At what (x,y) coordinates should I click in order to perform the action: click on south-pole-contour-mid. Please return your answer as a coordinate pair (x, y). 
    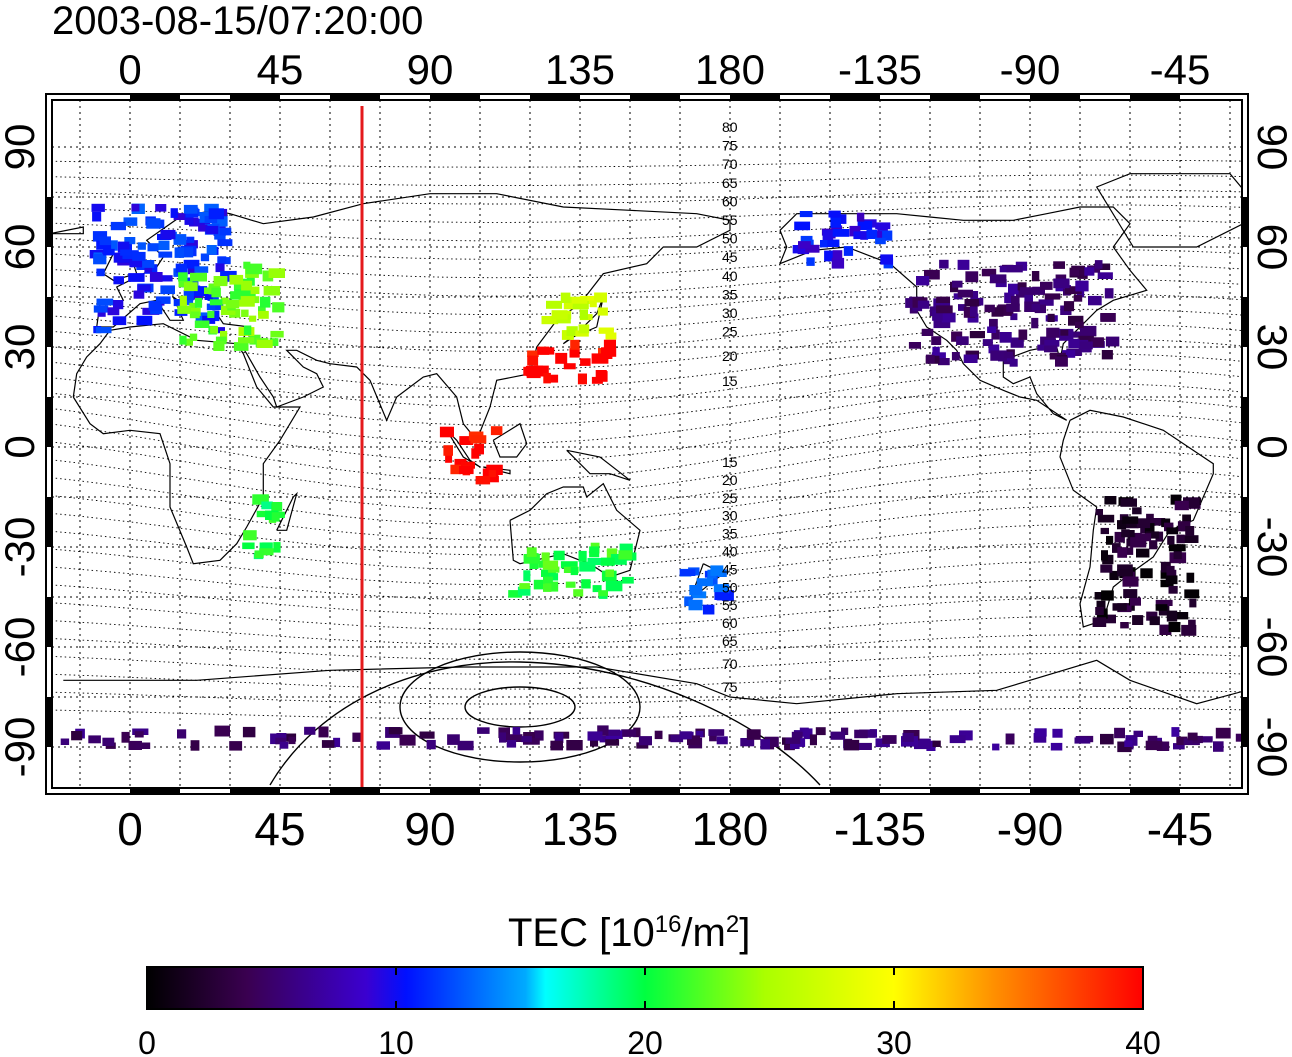
    Looking at the image, I should click on (520, 707).